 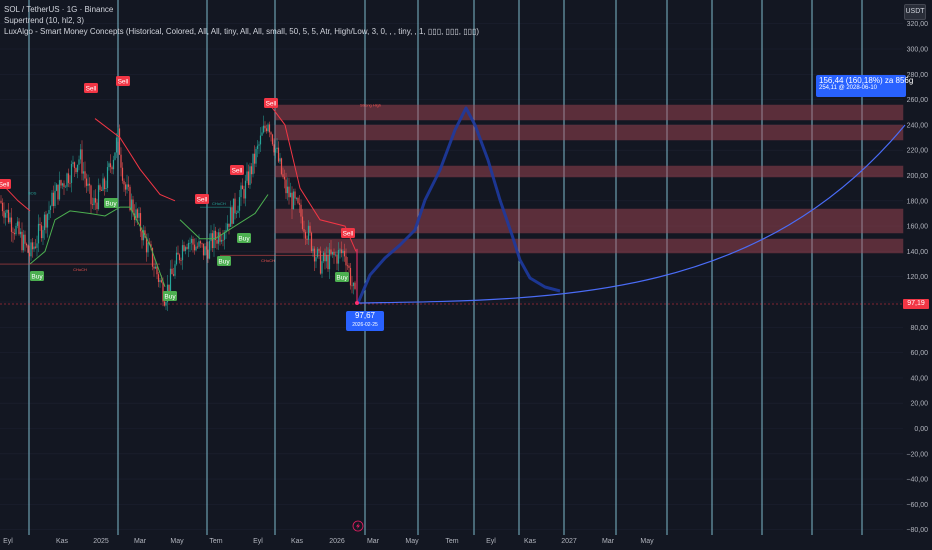 What do you see at coordinates (918, 75) in the screenshot?
I see `price-axis-label: 280,00` at bounding box center [918, 75].